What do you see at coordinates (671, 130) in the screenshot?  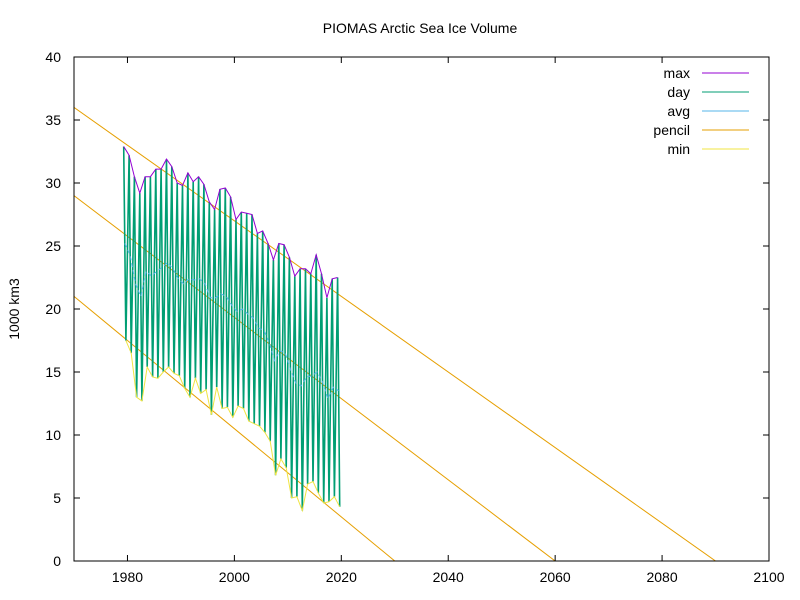 I see `legend-label-pencil: pencil` at bounding box center [671, 130].